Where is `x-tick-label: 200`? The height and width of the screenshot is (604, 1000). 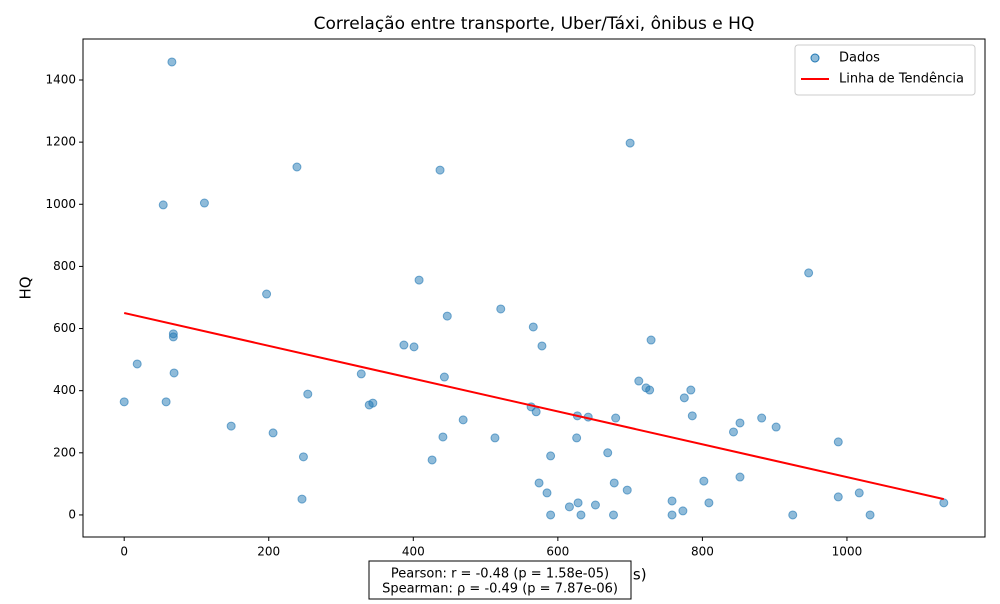
x-tick-label: 200 is located at coordinates (268, 552).